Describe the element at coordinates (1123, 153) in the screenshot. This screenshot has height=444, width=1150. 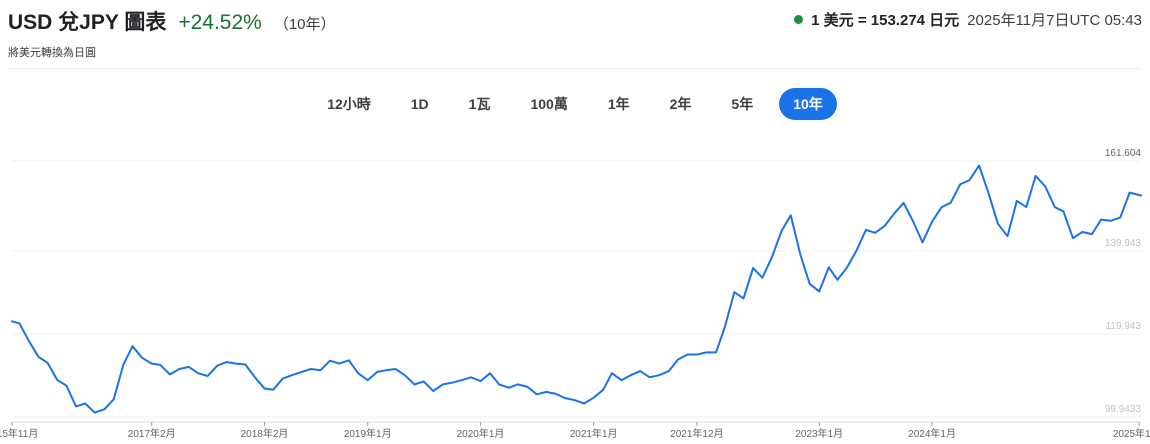
I see `y-tick-label: 161.604` at that location.